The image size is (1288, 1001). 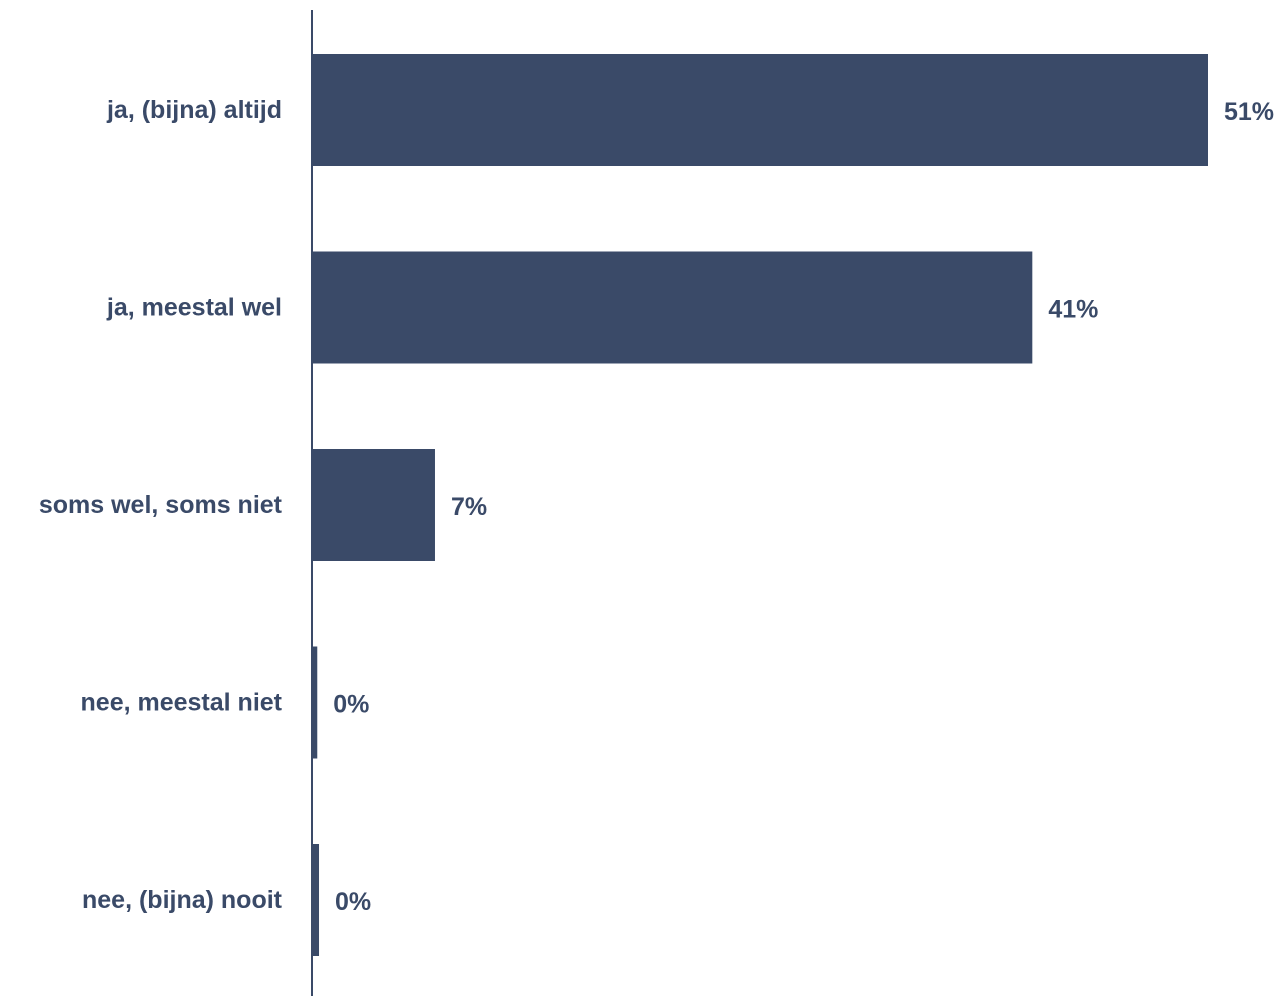 I want to click on category-label-ja-bijna-altijd: ja, (bijna) altijd, so click(x=194, y=110).